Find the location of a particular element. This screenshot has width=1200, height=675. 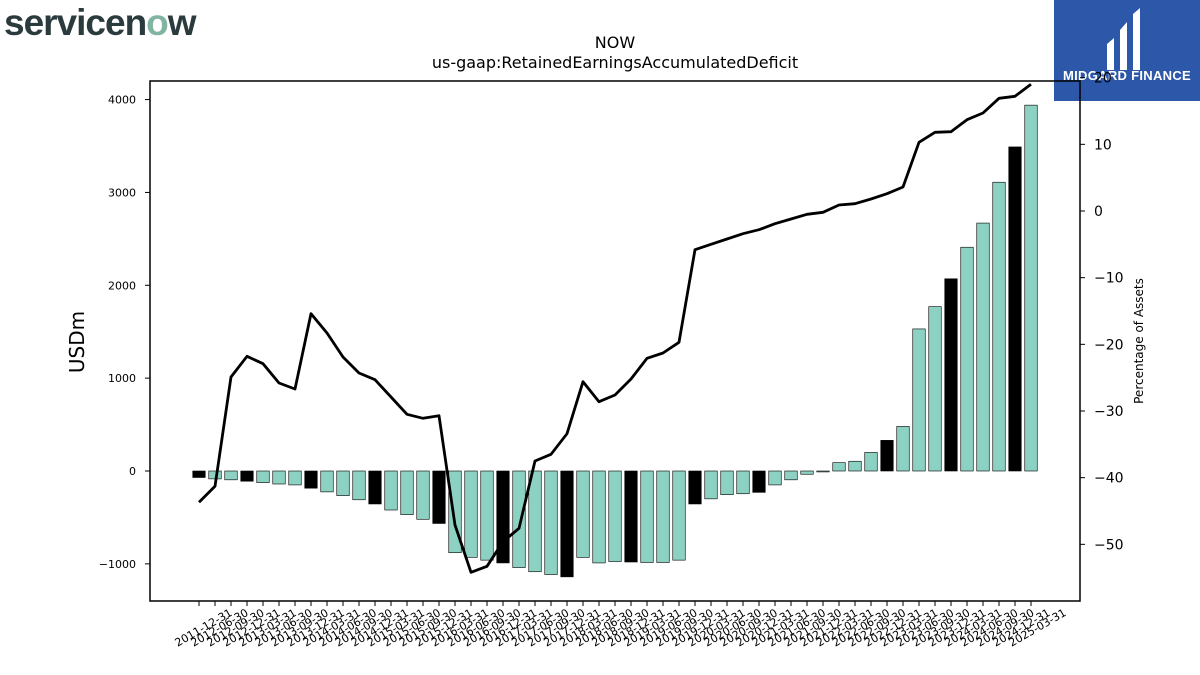

y2-axis-label: Percentage of Assets is located at coordinates (1139, 341).